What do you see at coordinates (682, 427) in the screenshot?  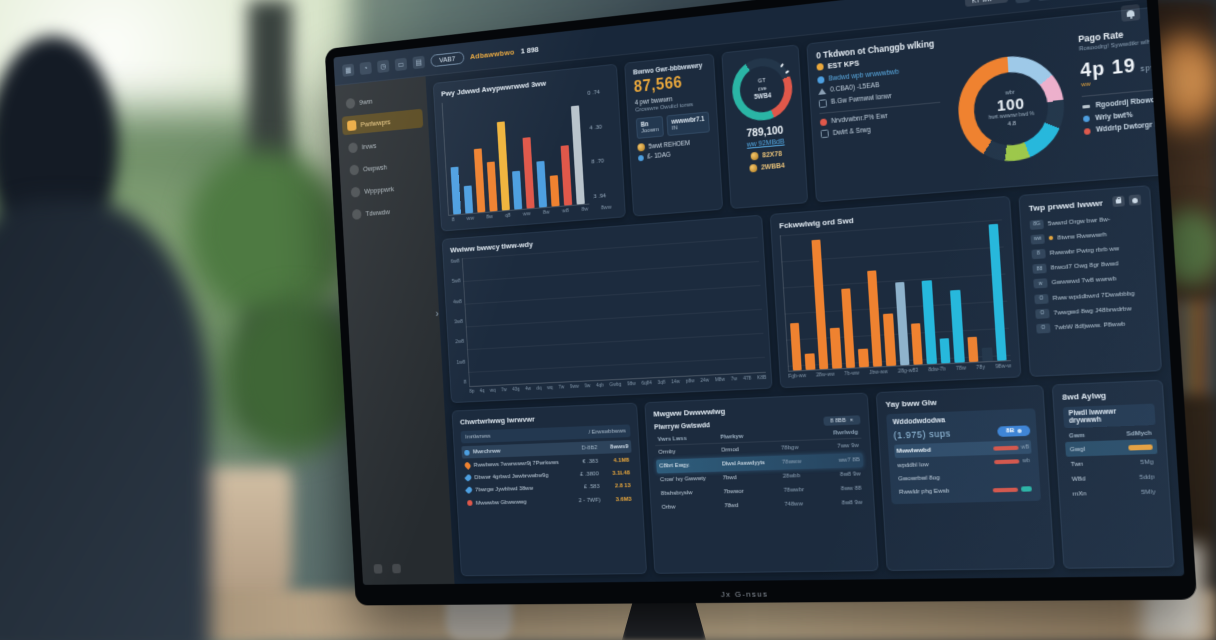 I see `report-subheader: Plwrryw Gwlswdd` at bounding box center [682, 427].